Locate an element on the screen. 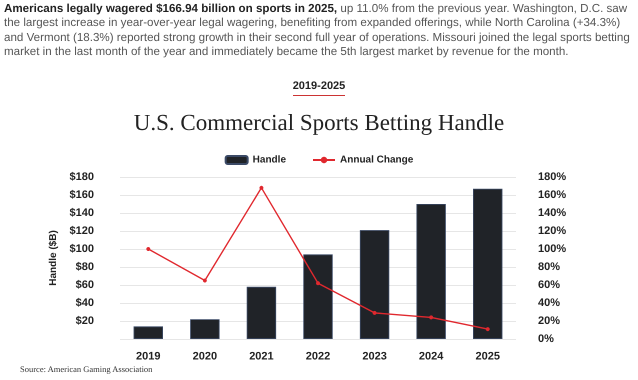  y2-tick-label: 120% is located at coordinates (552, 231).